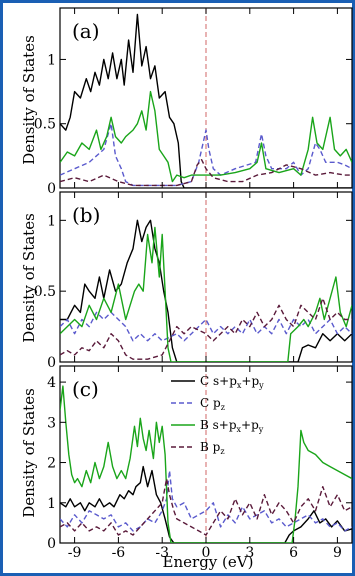  Describe the element at coordinates (232, 382) in the screenshot. I see `legend-label-c-spxpy: C s+px+py` at that location.